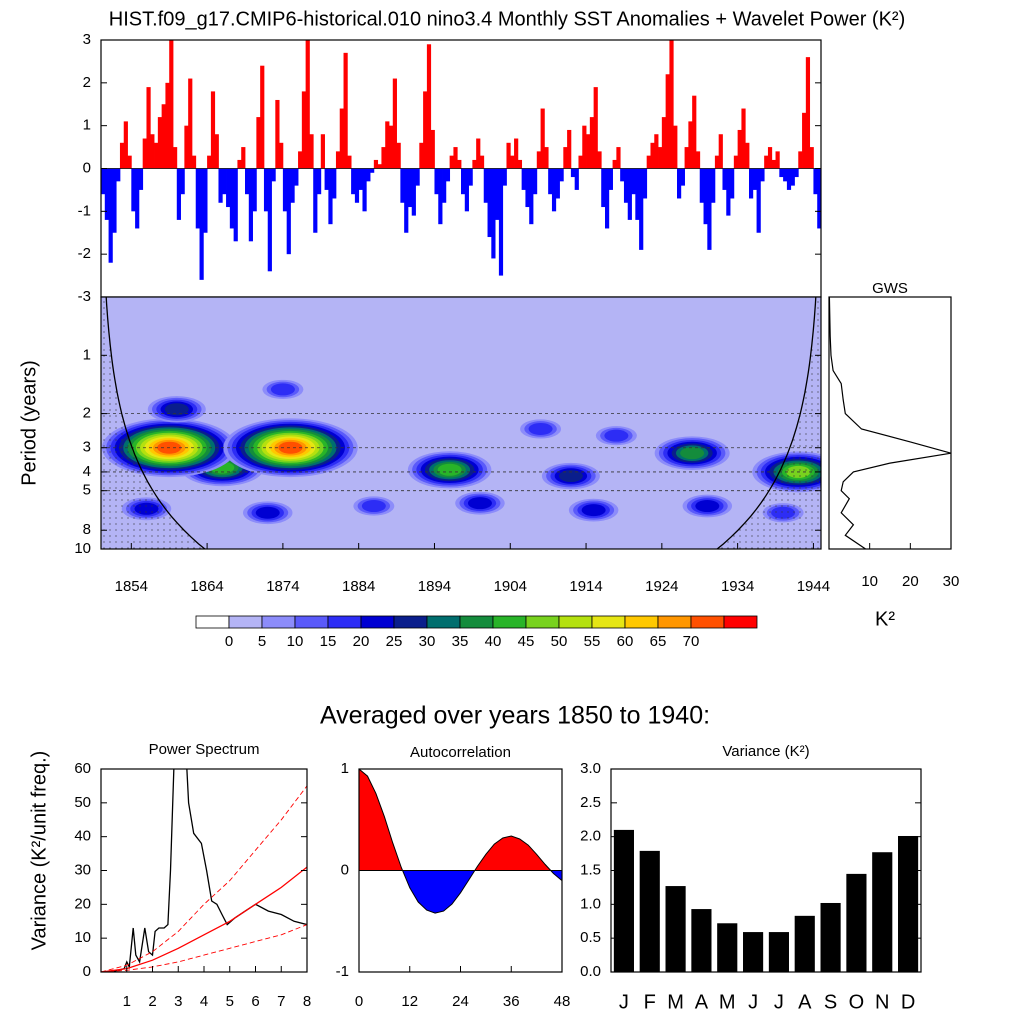  What do you see at coordinates (206, 586) in the screenshot?
I see `x-tick-label: 1864` at bounding box center [206, 586].